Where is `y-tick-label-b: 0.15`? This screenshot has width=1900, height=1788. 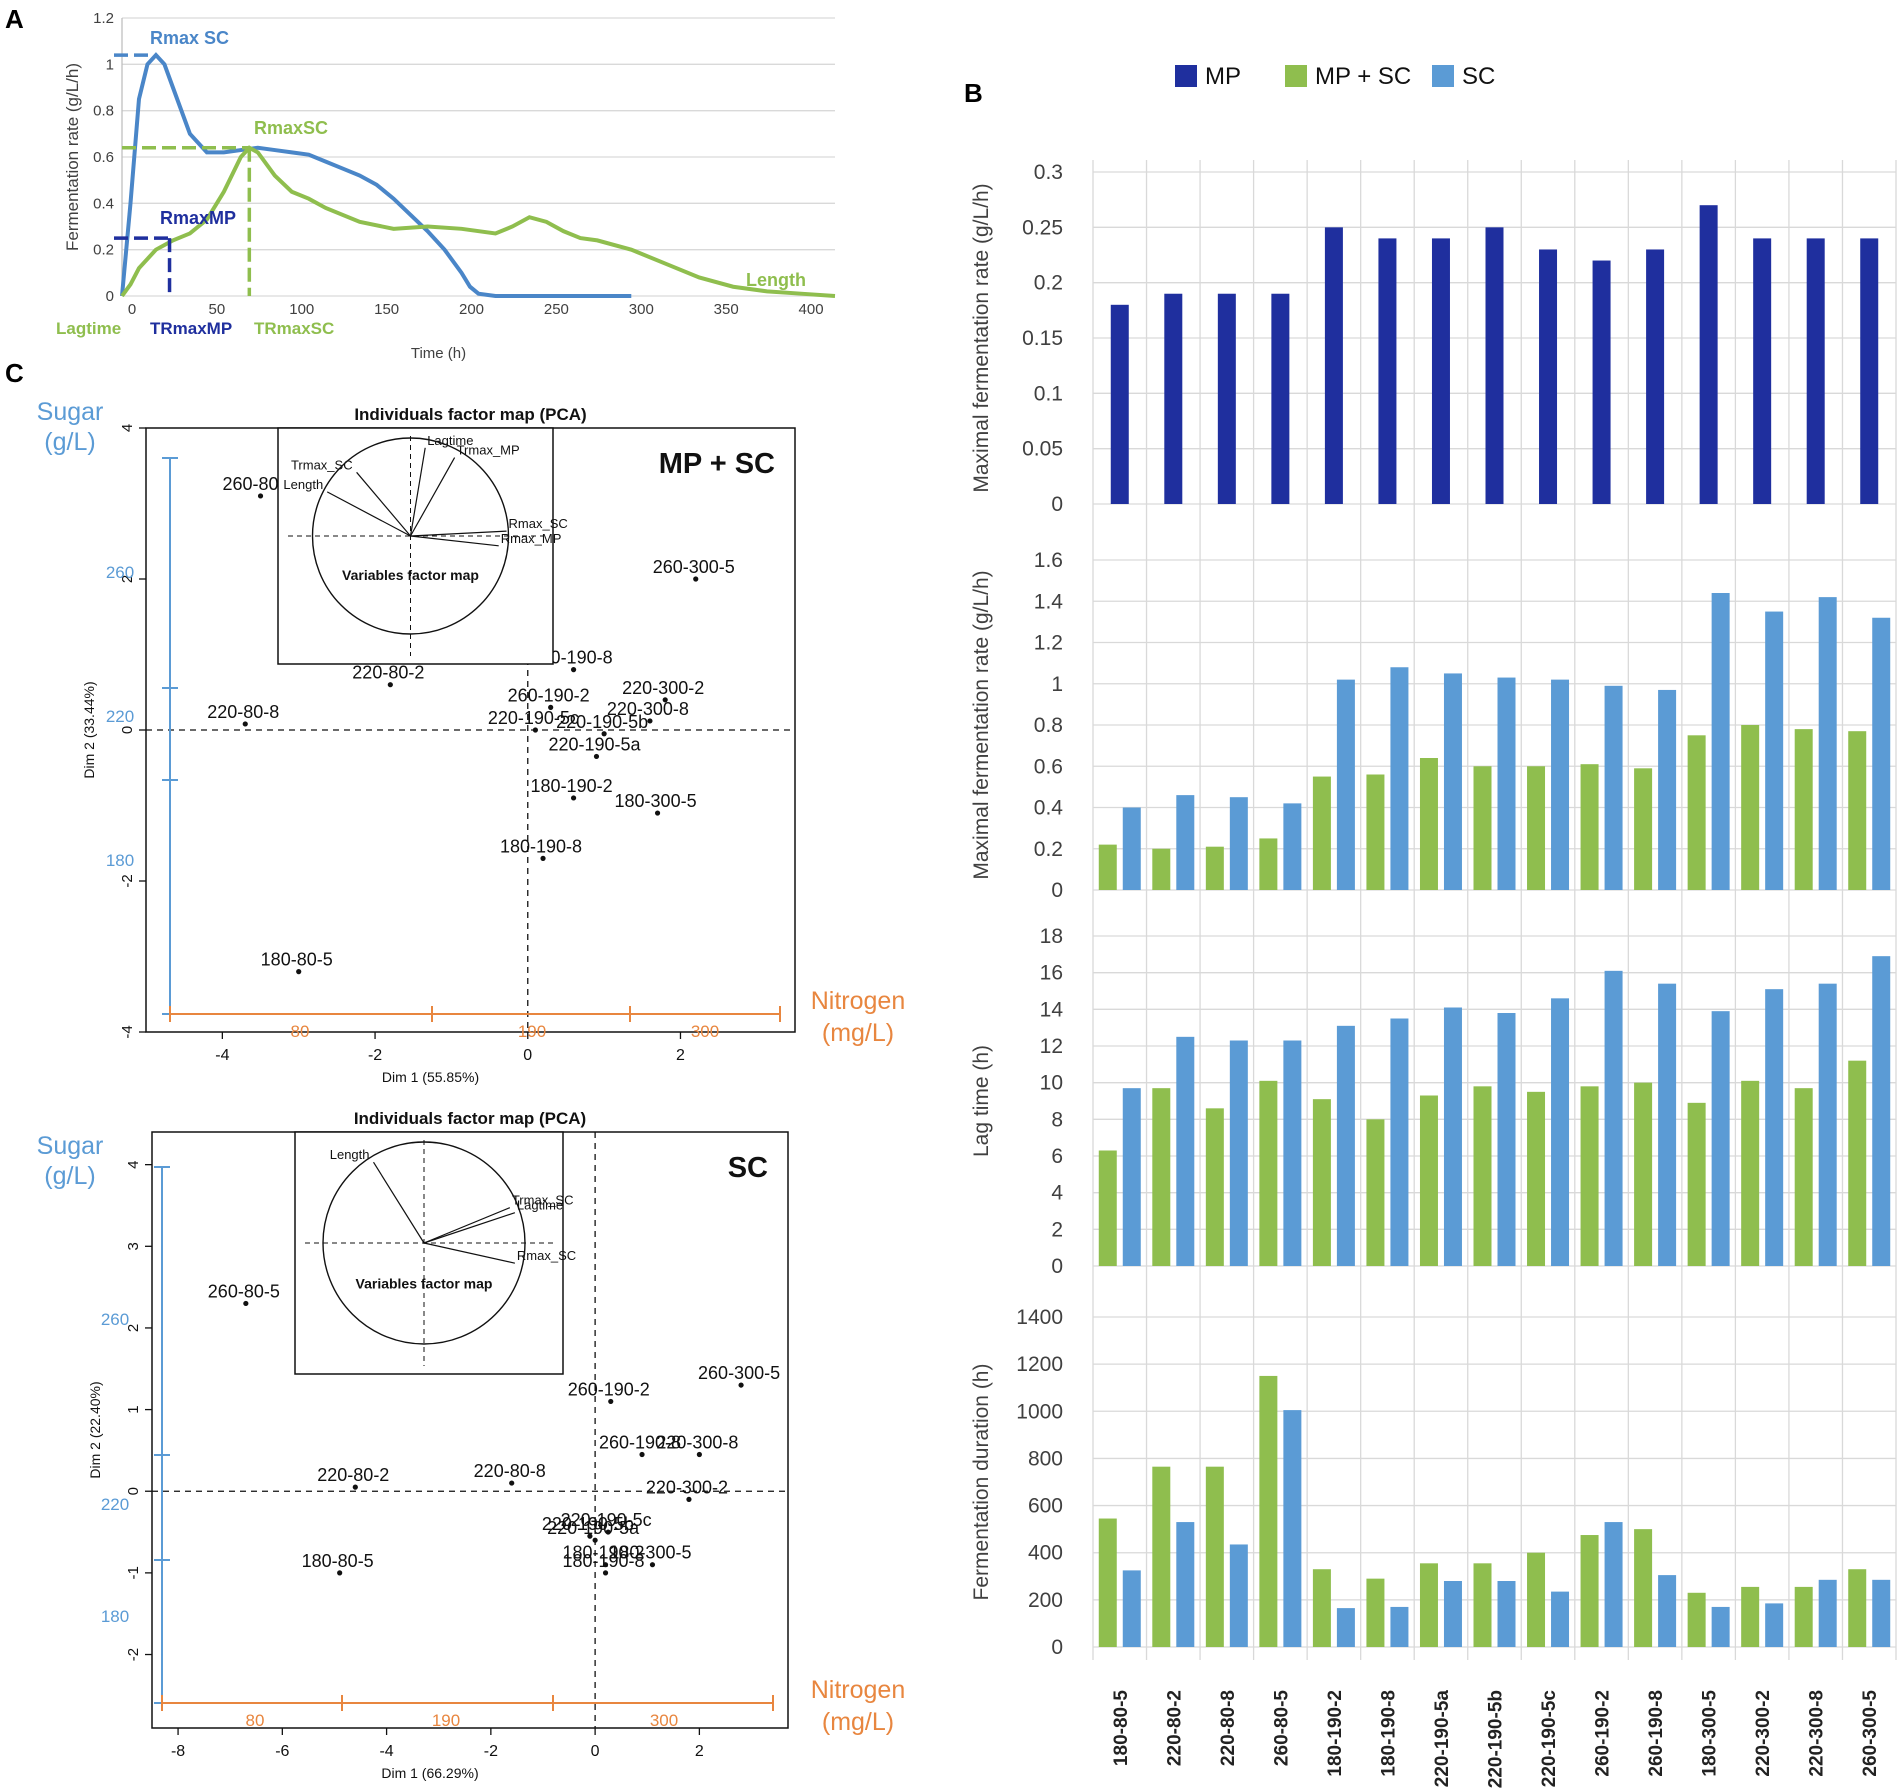 y-tick-label-b: 0.15 is located at coordinates (1042, 338).